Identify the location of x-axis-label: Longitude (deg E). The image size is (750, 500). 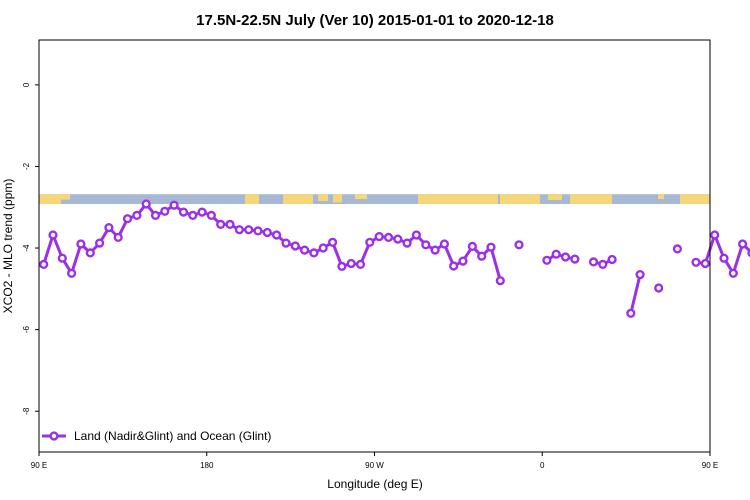
(374, 484).